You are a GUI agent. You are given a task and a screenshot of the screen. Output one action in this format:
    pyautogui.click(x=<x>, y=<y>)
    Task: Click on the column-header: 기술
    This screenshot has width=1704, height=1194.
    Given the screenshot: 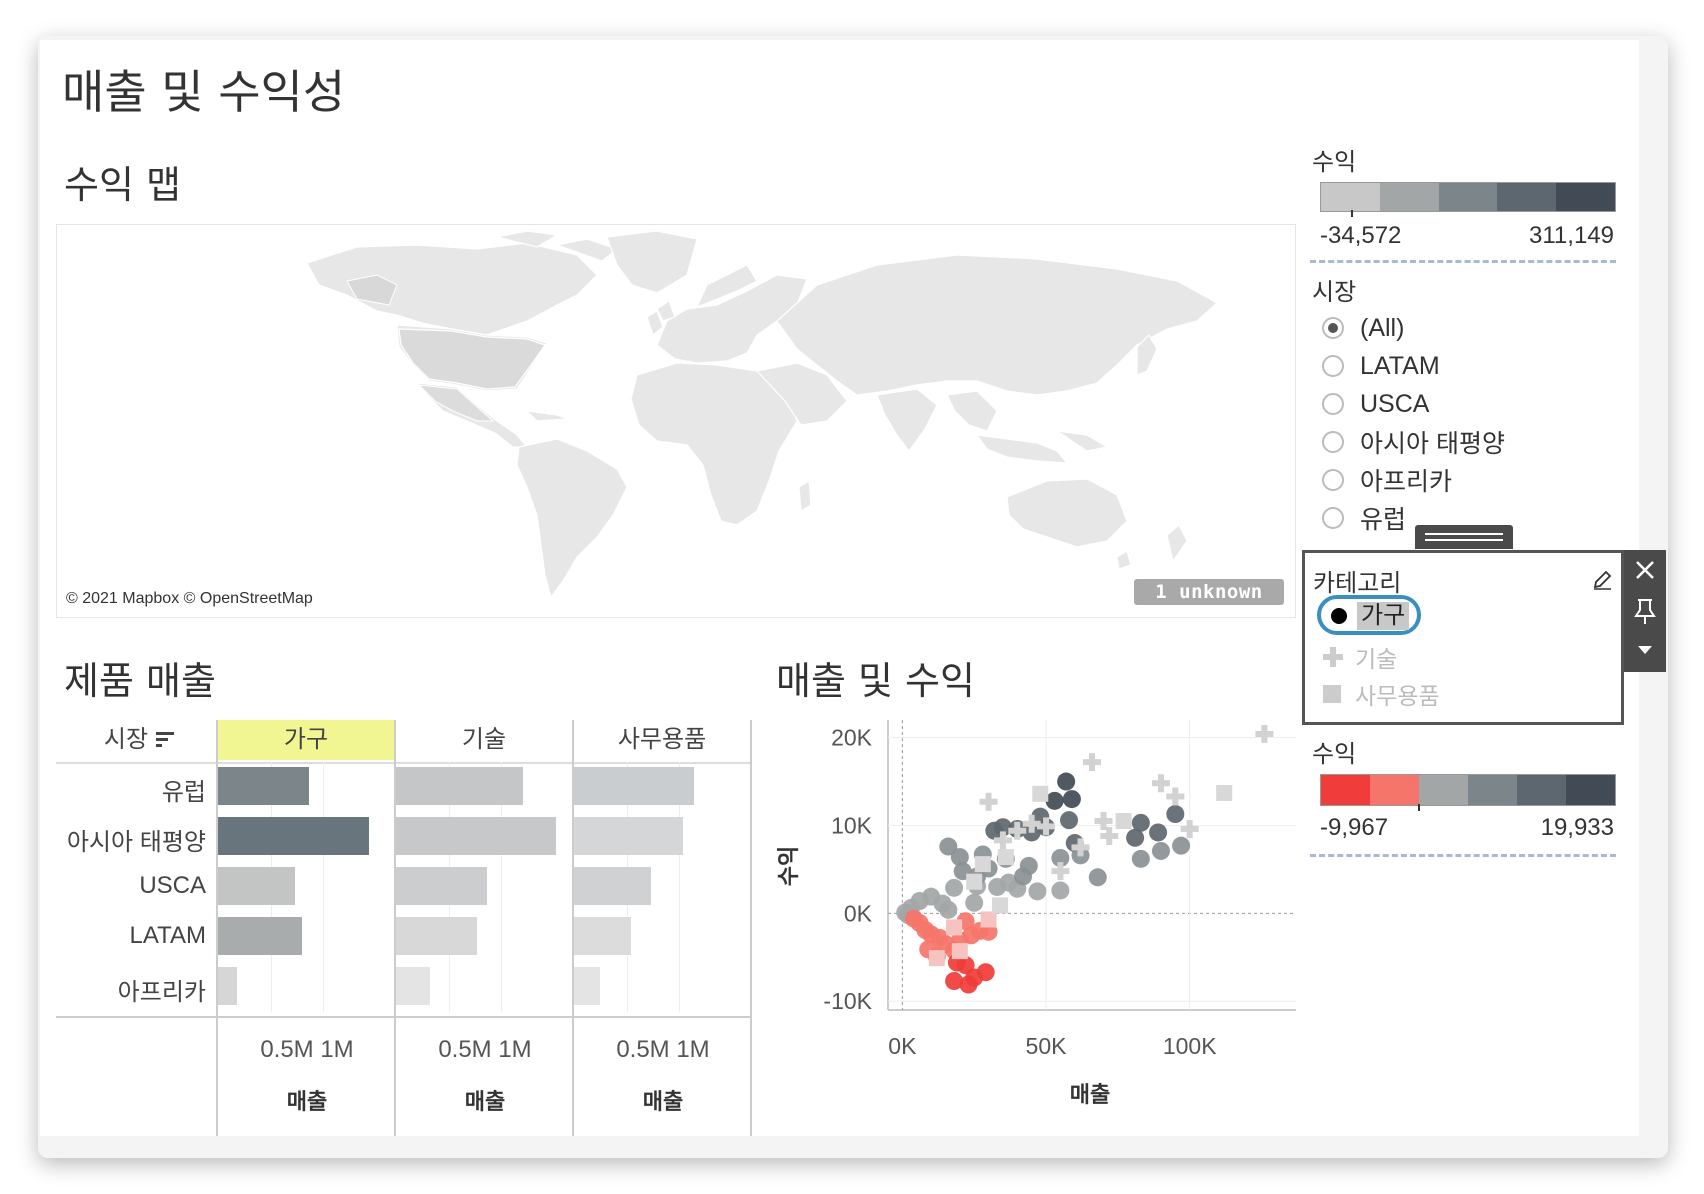 What is the action you would take?
    pyautogui.click(x=484, y=739)
    